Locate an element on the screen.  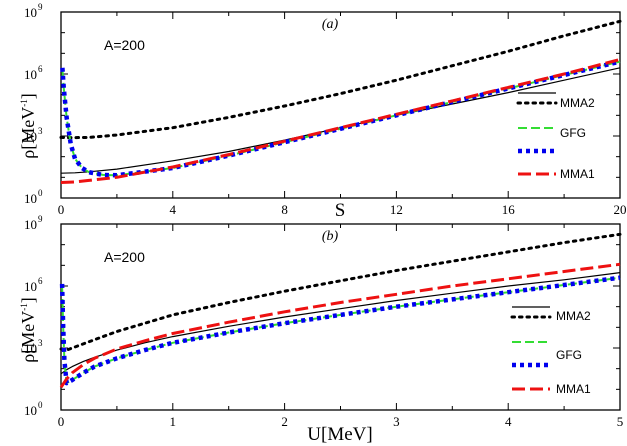
panel-b-y-axis-title: ρ[MeV-1] is located at coordinates (28, 329).